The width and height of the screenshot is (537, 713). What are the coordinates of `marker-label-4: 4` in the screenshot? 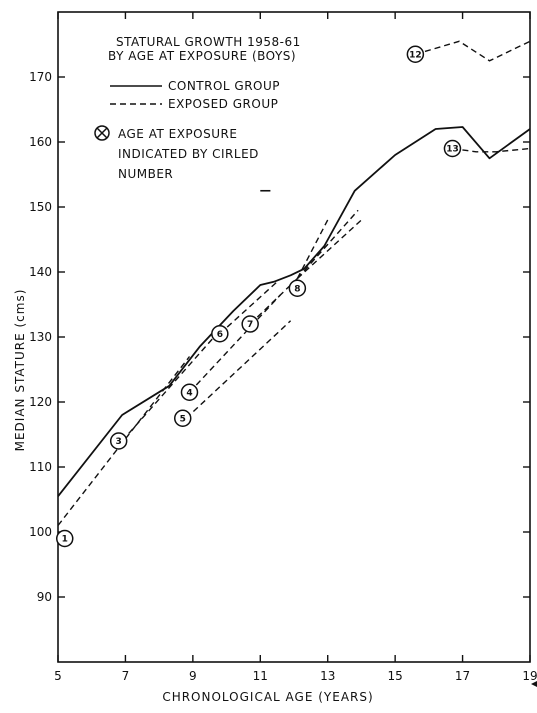 It's located at (189, 393).